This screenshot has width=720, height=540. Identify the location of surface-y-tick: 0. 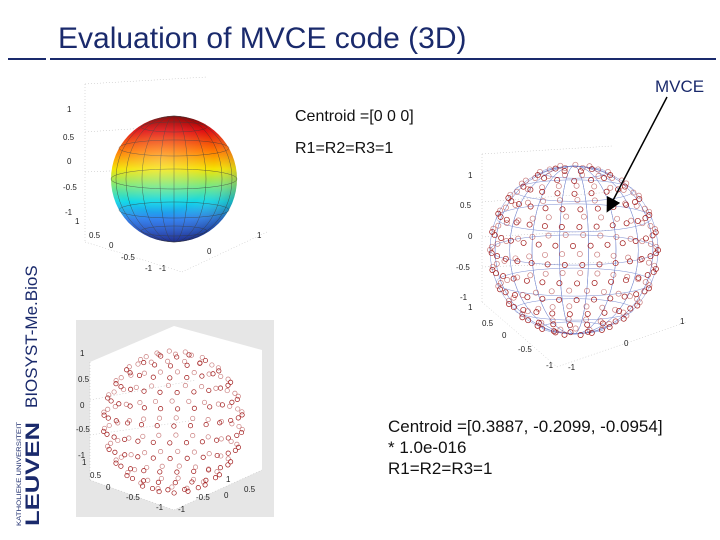
(209, 251).